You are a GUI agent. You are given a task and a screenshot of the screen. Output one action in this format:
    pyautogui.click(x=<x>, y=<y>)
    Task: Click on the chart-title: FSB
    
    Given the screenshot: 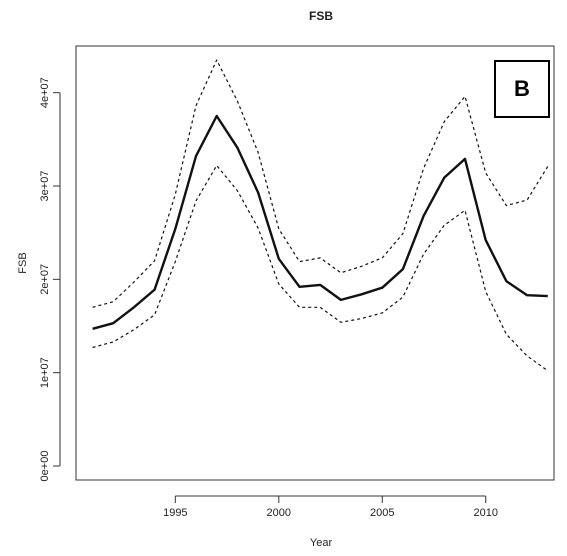 What is the action you would take?
    pyautogui.click(x=321, y=16)
    